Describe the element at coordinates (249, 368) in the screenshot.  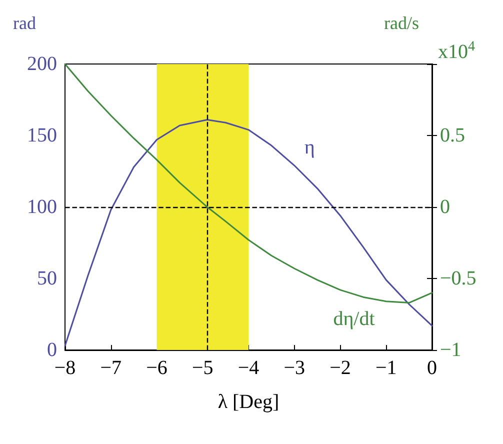
I see `x-tick-label: −4` at that location.